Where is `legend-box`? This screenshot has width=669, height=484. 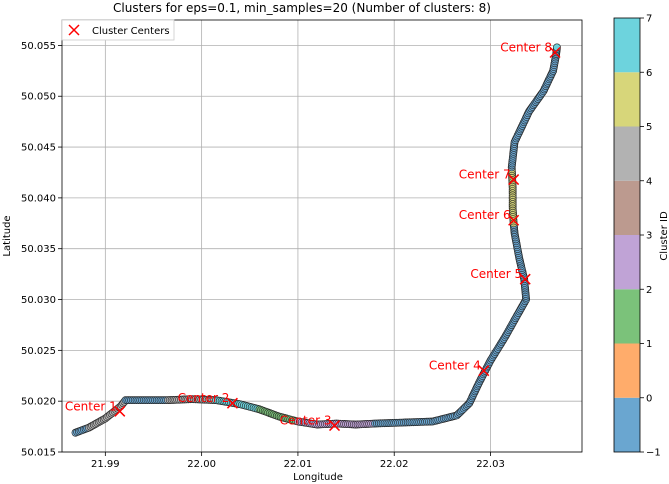 legend-box is located at coordinates (118, 30).